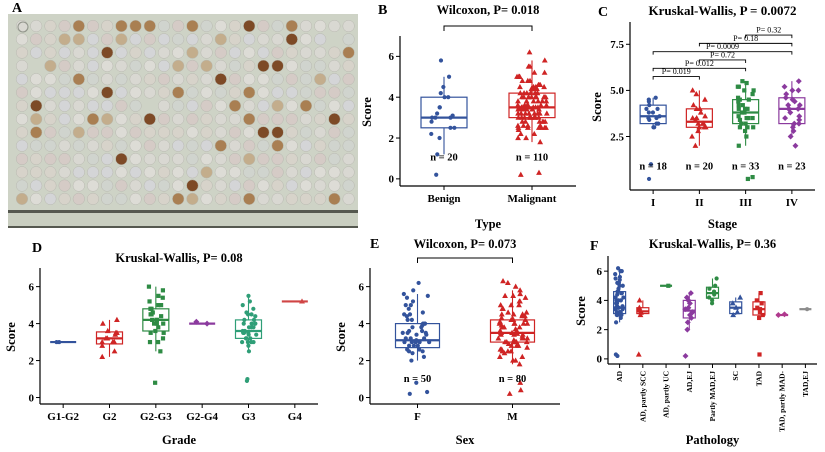 The height and width of the screenshot is (452, 825). I want to click on svg-text: G2, so click(109, 417).